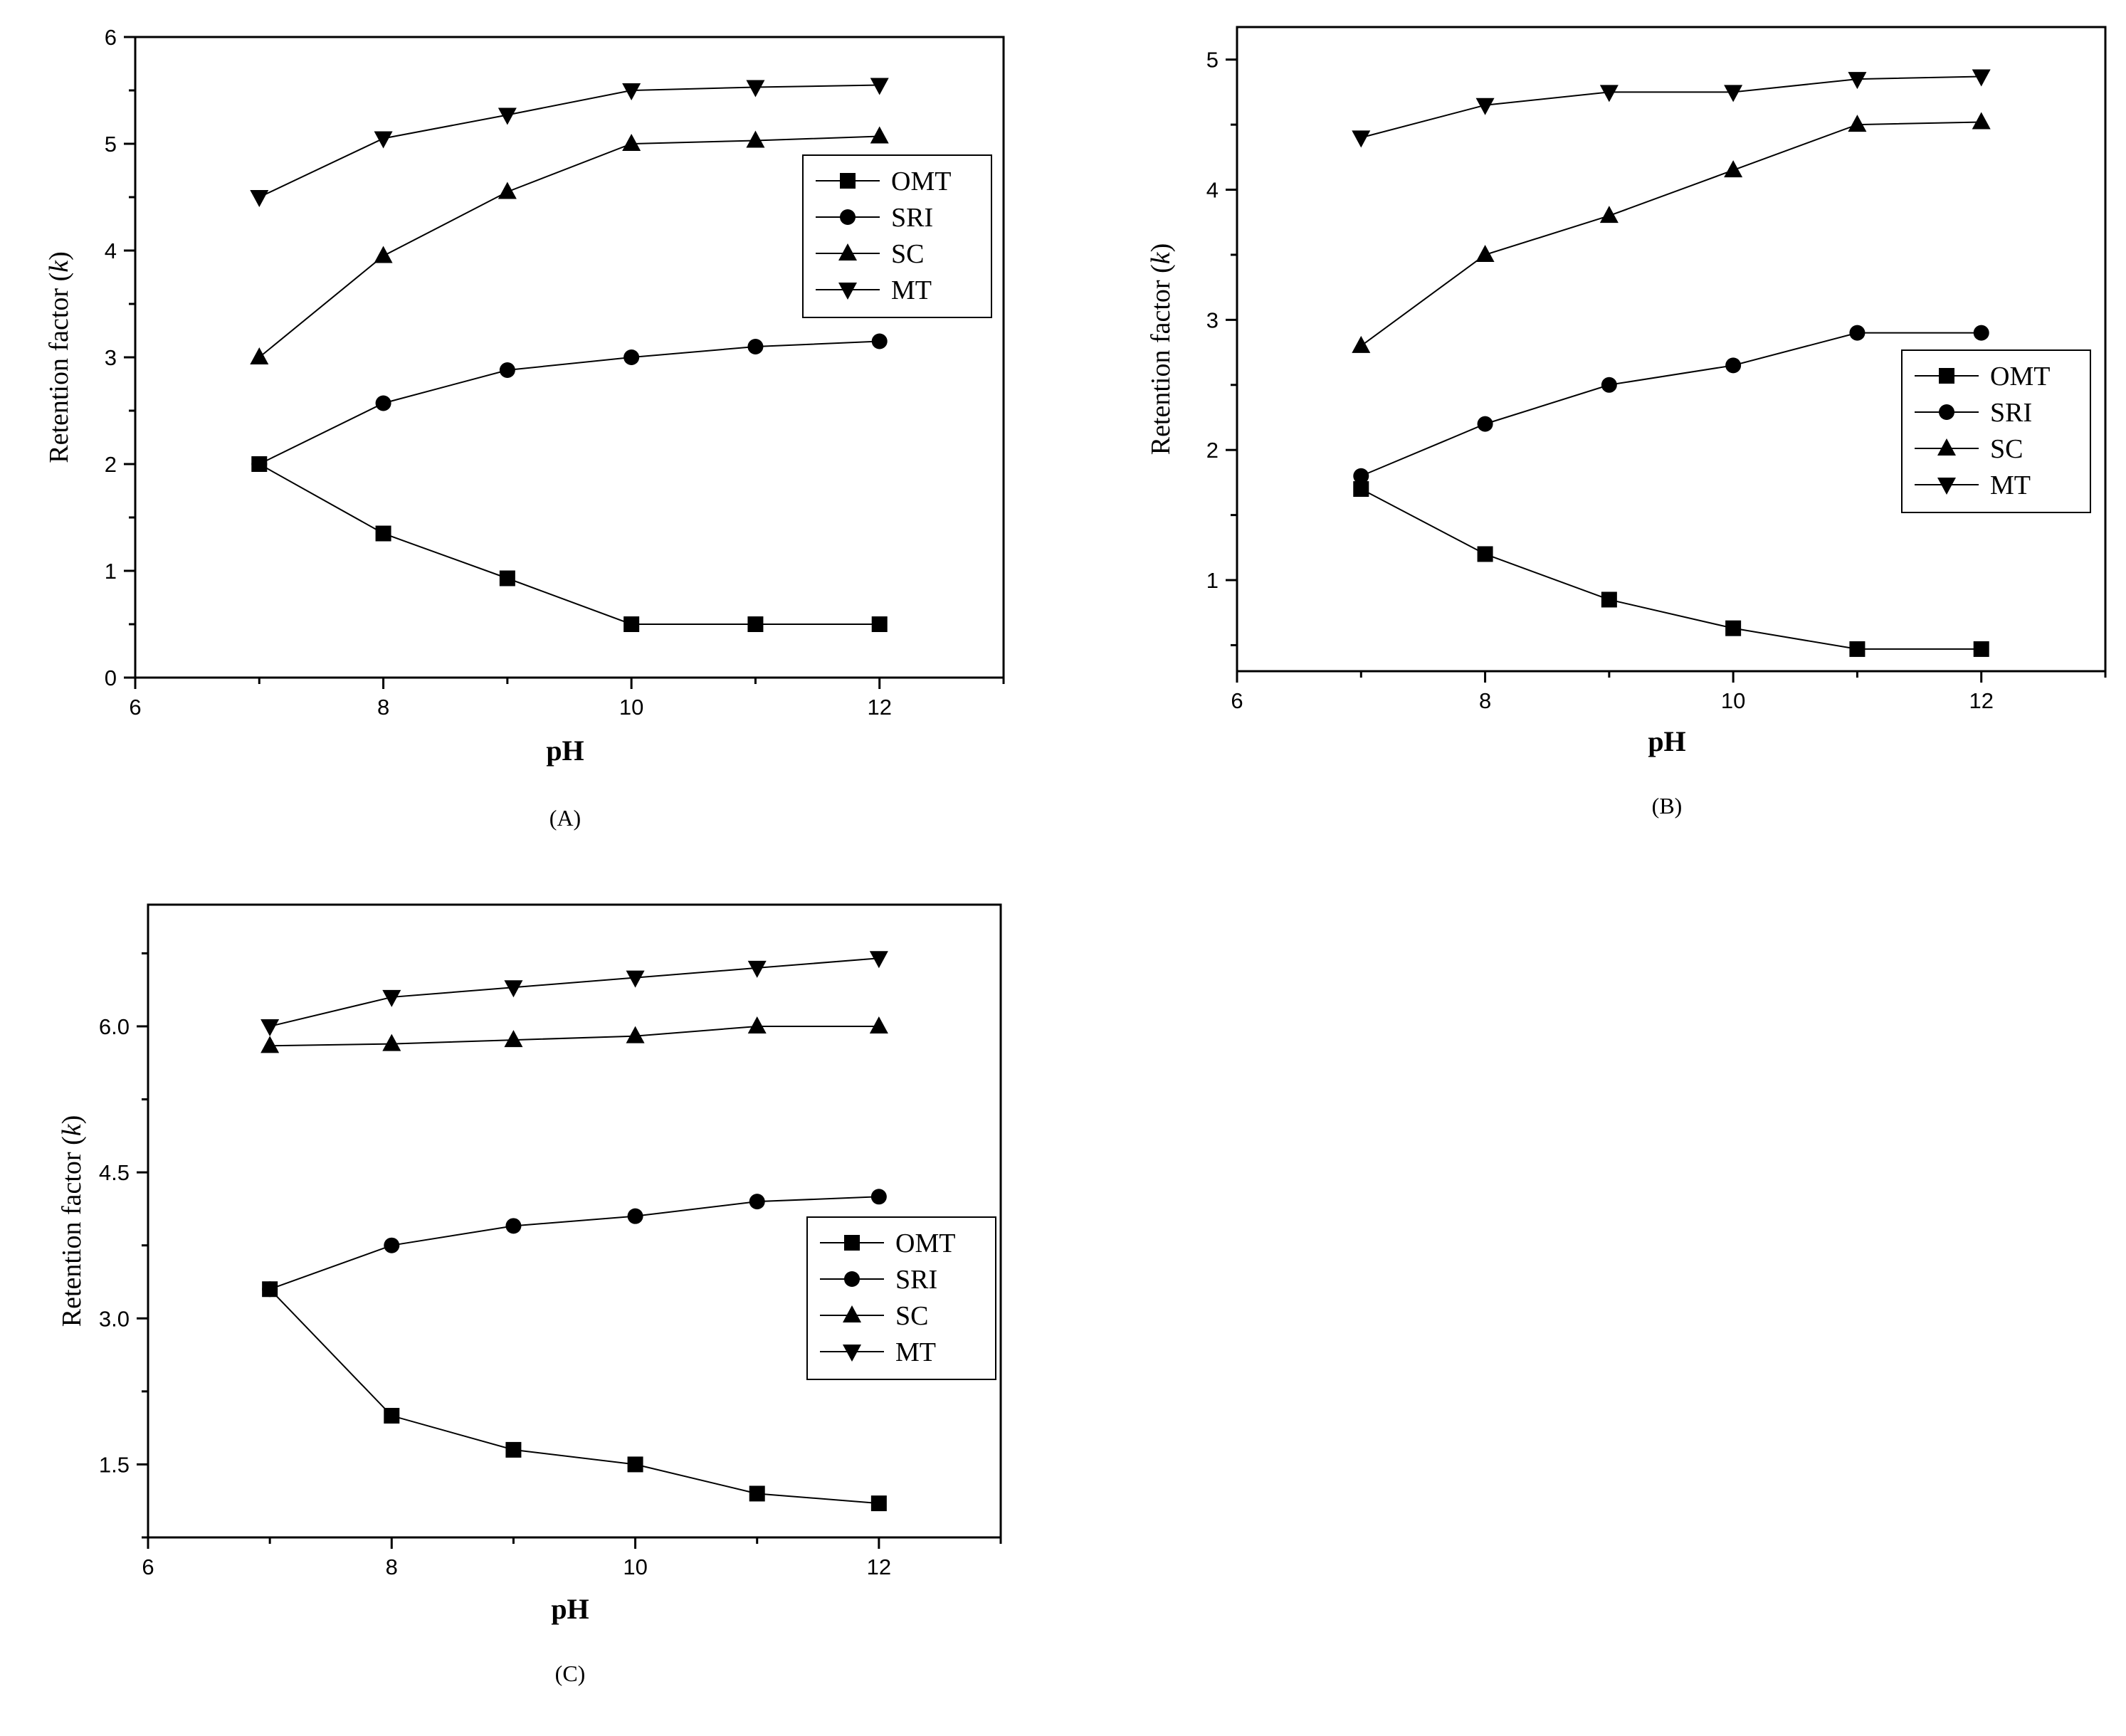 This screenshot has width=2126, height=1736. I want to click on y-axis-title: Retention factor (k), so click(1161, 350).